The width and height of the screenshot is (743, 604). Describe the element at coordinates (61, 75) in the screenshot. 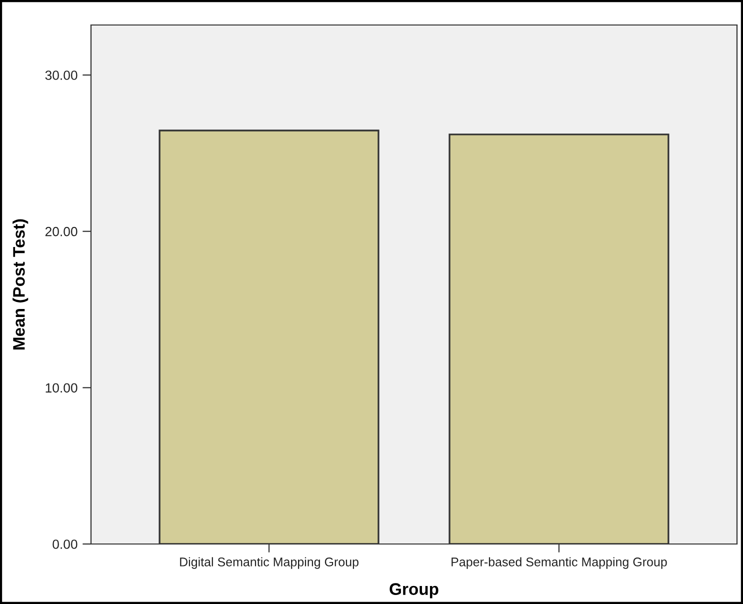

I see `y-tick-label: 30.00` at that location.